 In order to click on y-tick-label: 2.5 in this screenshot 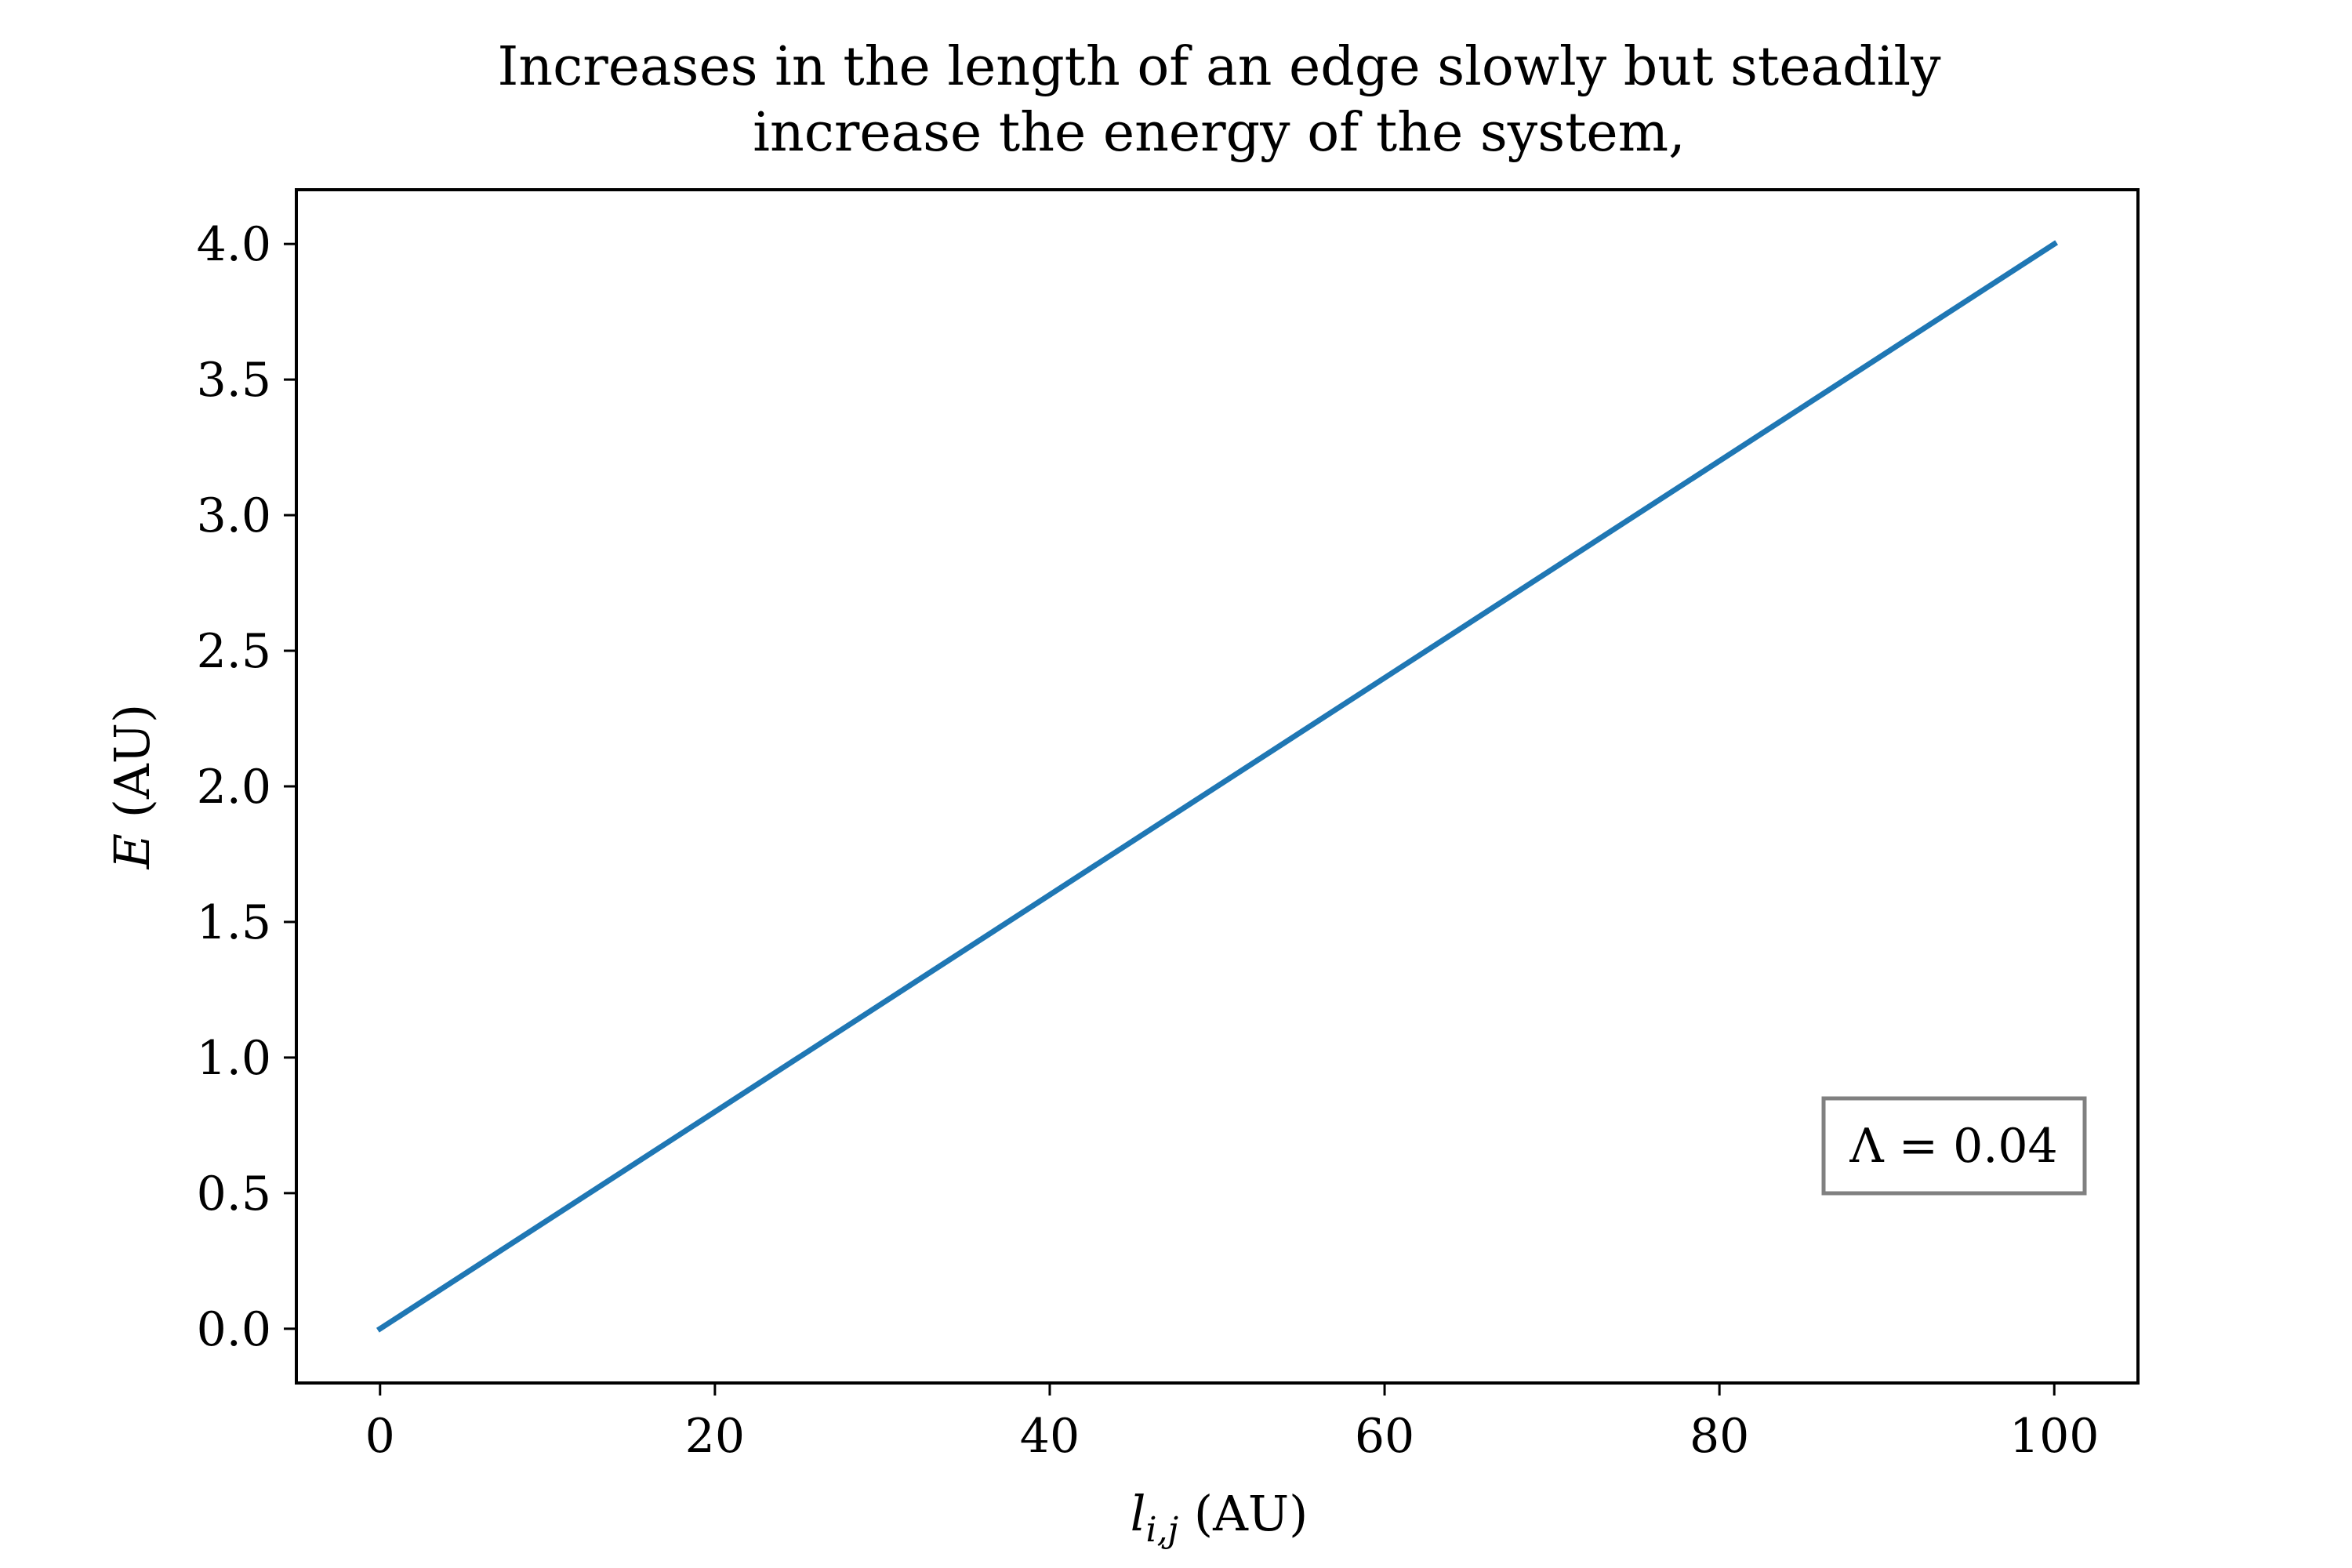, I will do `click(234, 651)`.